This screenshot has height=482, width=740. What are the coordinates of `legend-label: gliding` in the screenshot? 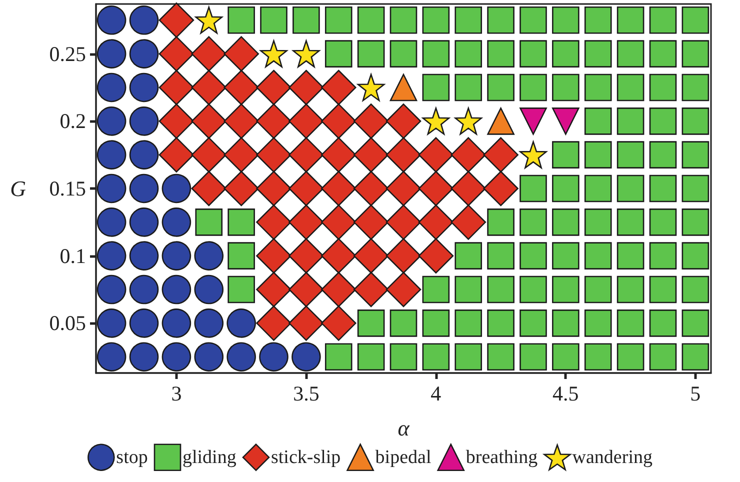 It's located at (209, 457).